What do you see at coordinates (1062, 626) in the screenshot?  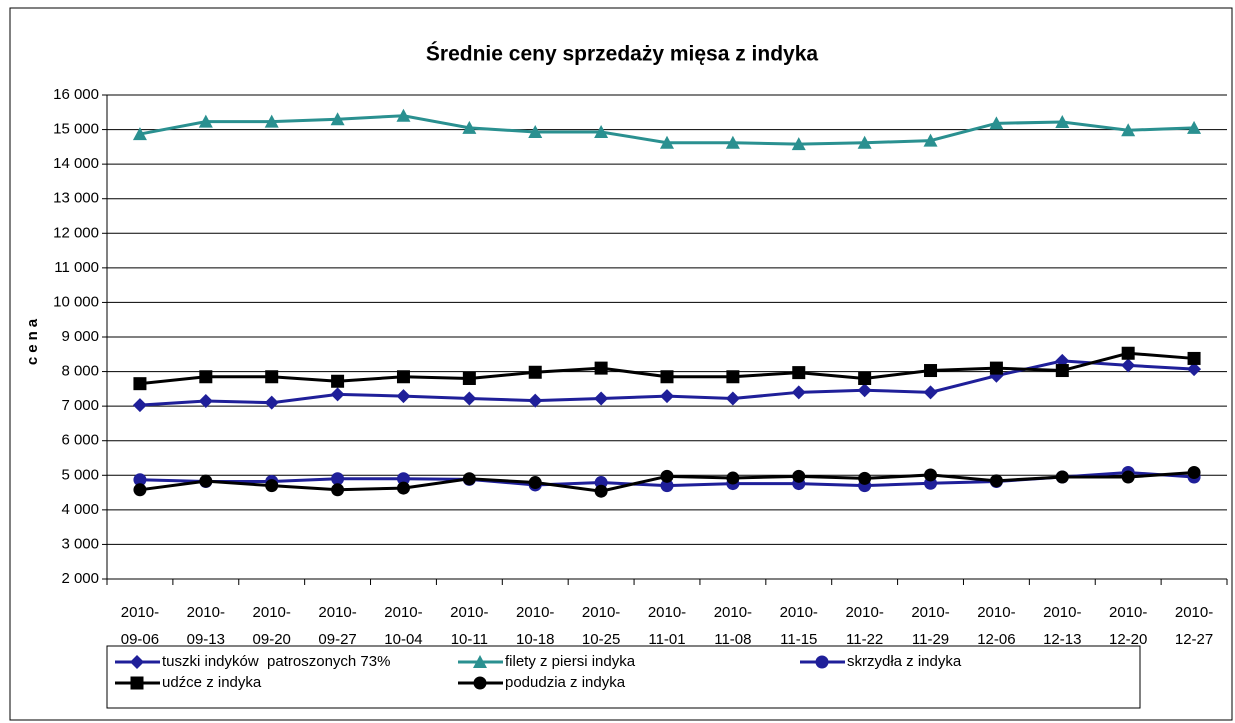 I see `x-tick-label: 2010-12-13` at bounding box center [1062, 626].